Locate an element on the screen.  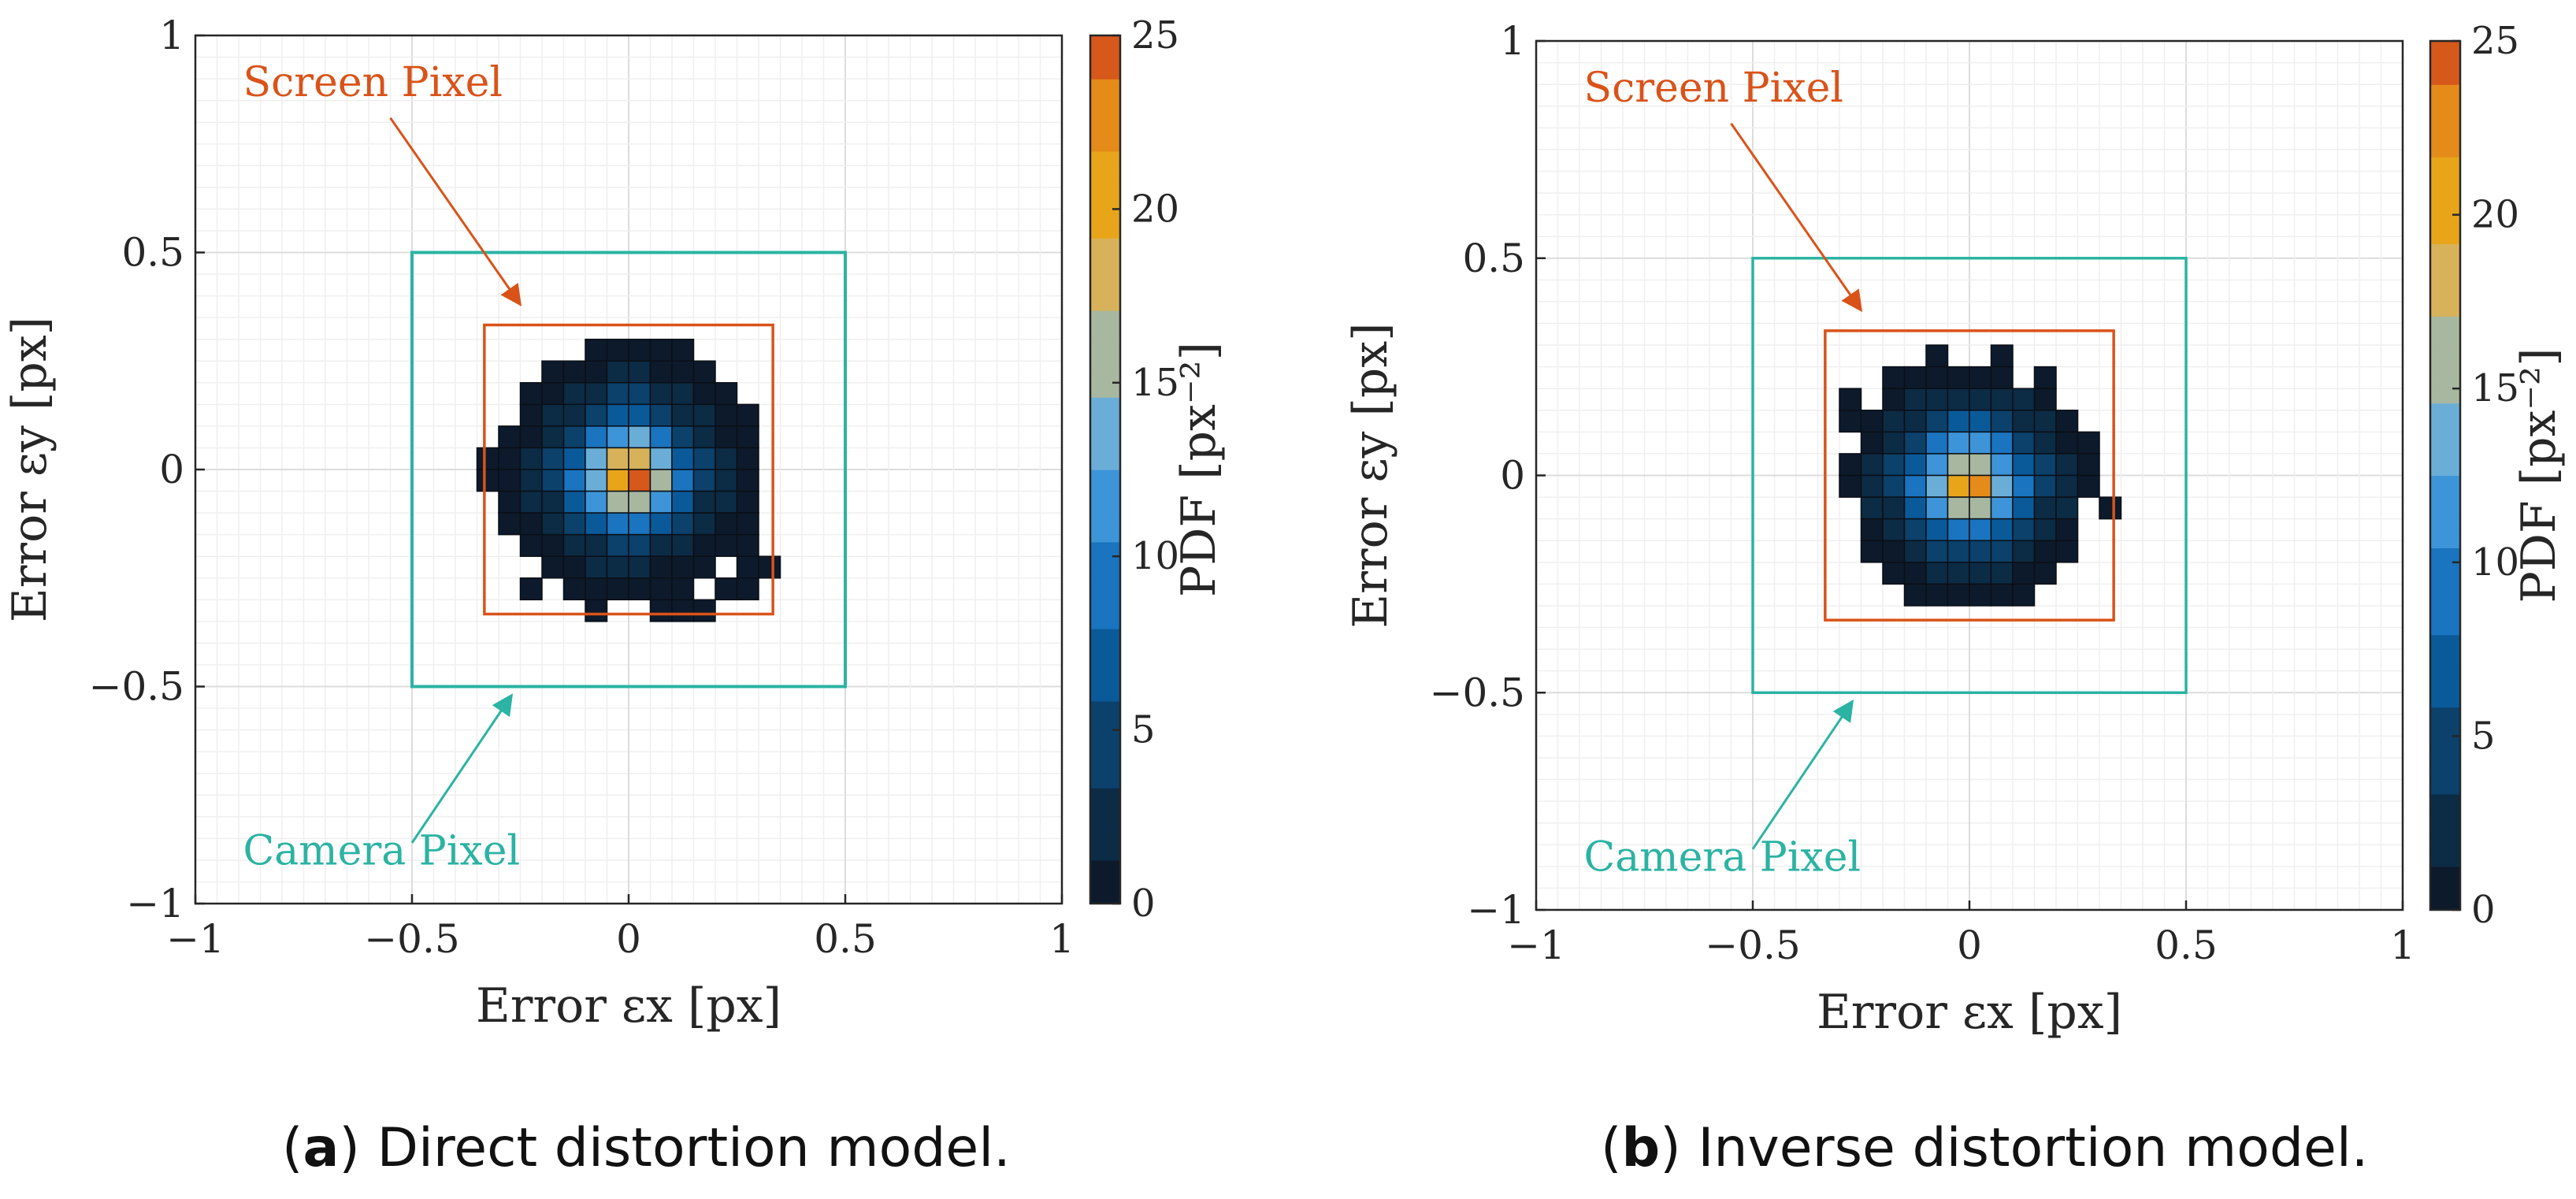
x-tick-label: −1 is located at coordinates (195, 939).